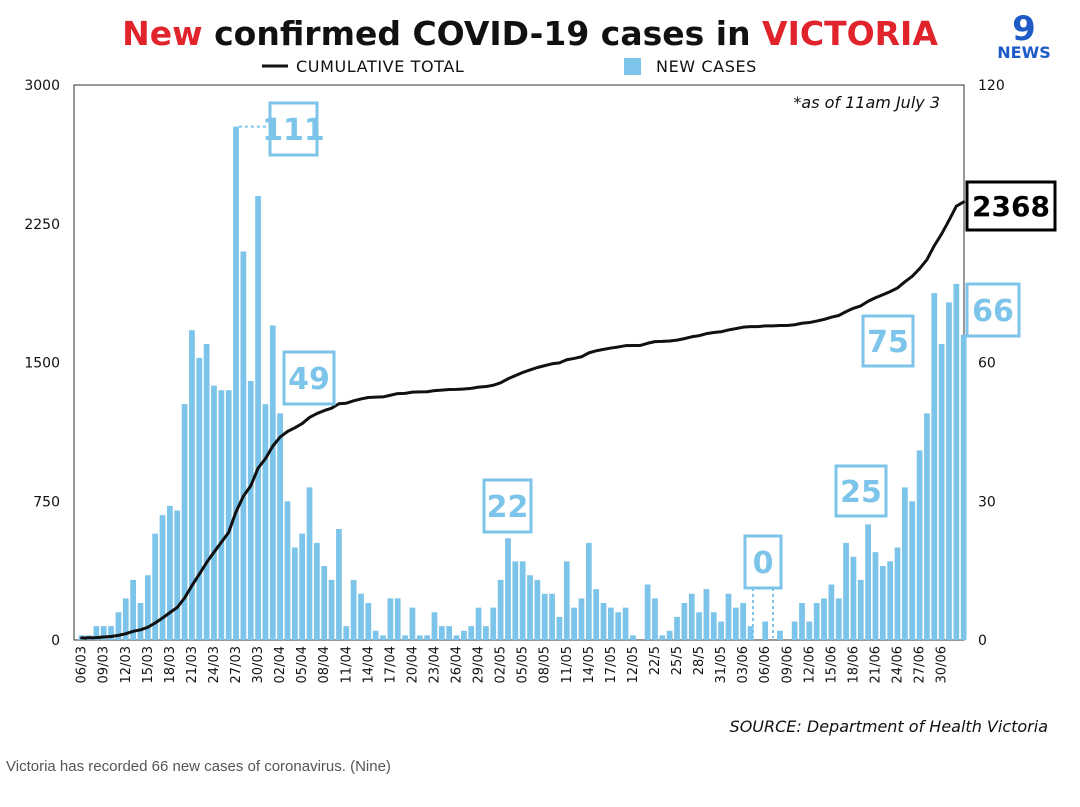  Describe the element at coordinates (987, 364) in the screenshot. I see `right-axis-tick: 60` at that location.